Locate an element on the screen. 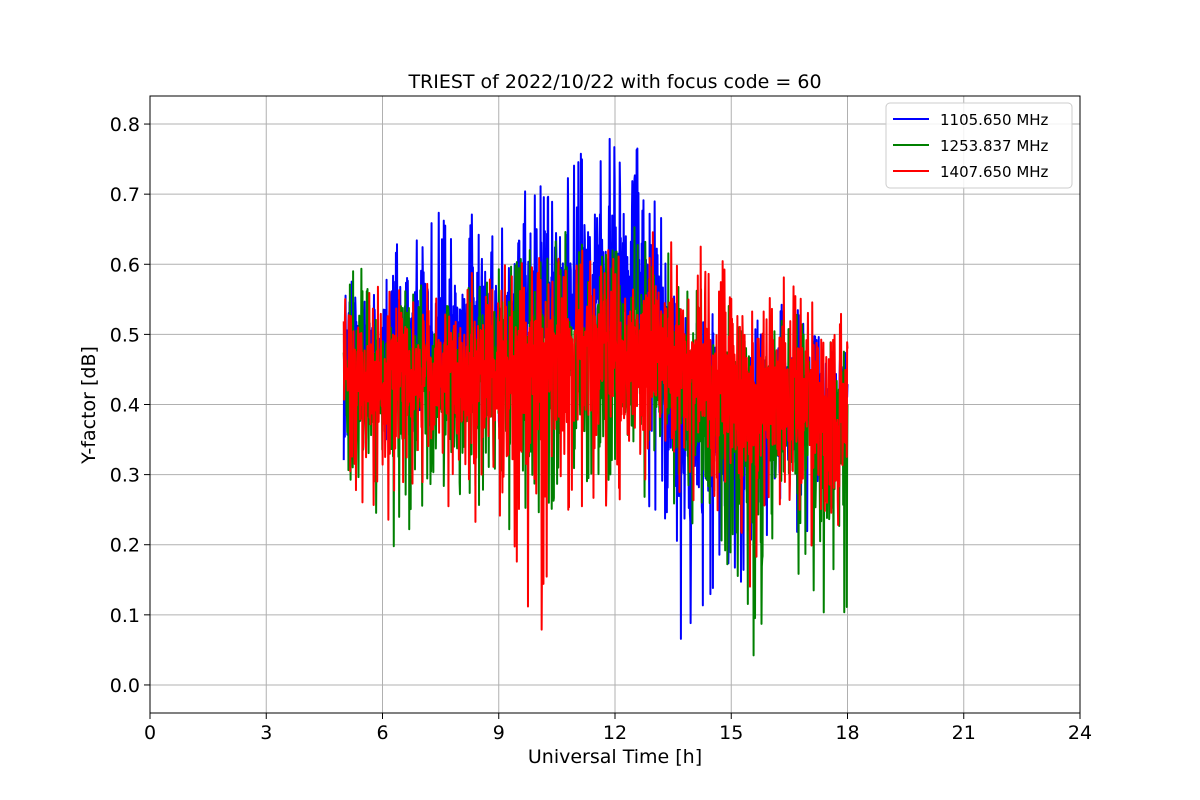 The width and height of the screenshot is (1200, 800). y-tick-label: 0.7 is located at coordinates (125, 195).